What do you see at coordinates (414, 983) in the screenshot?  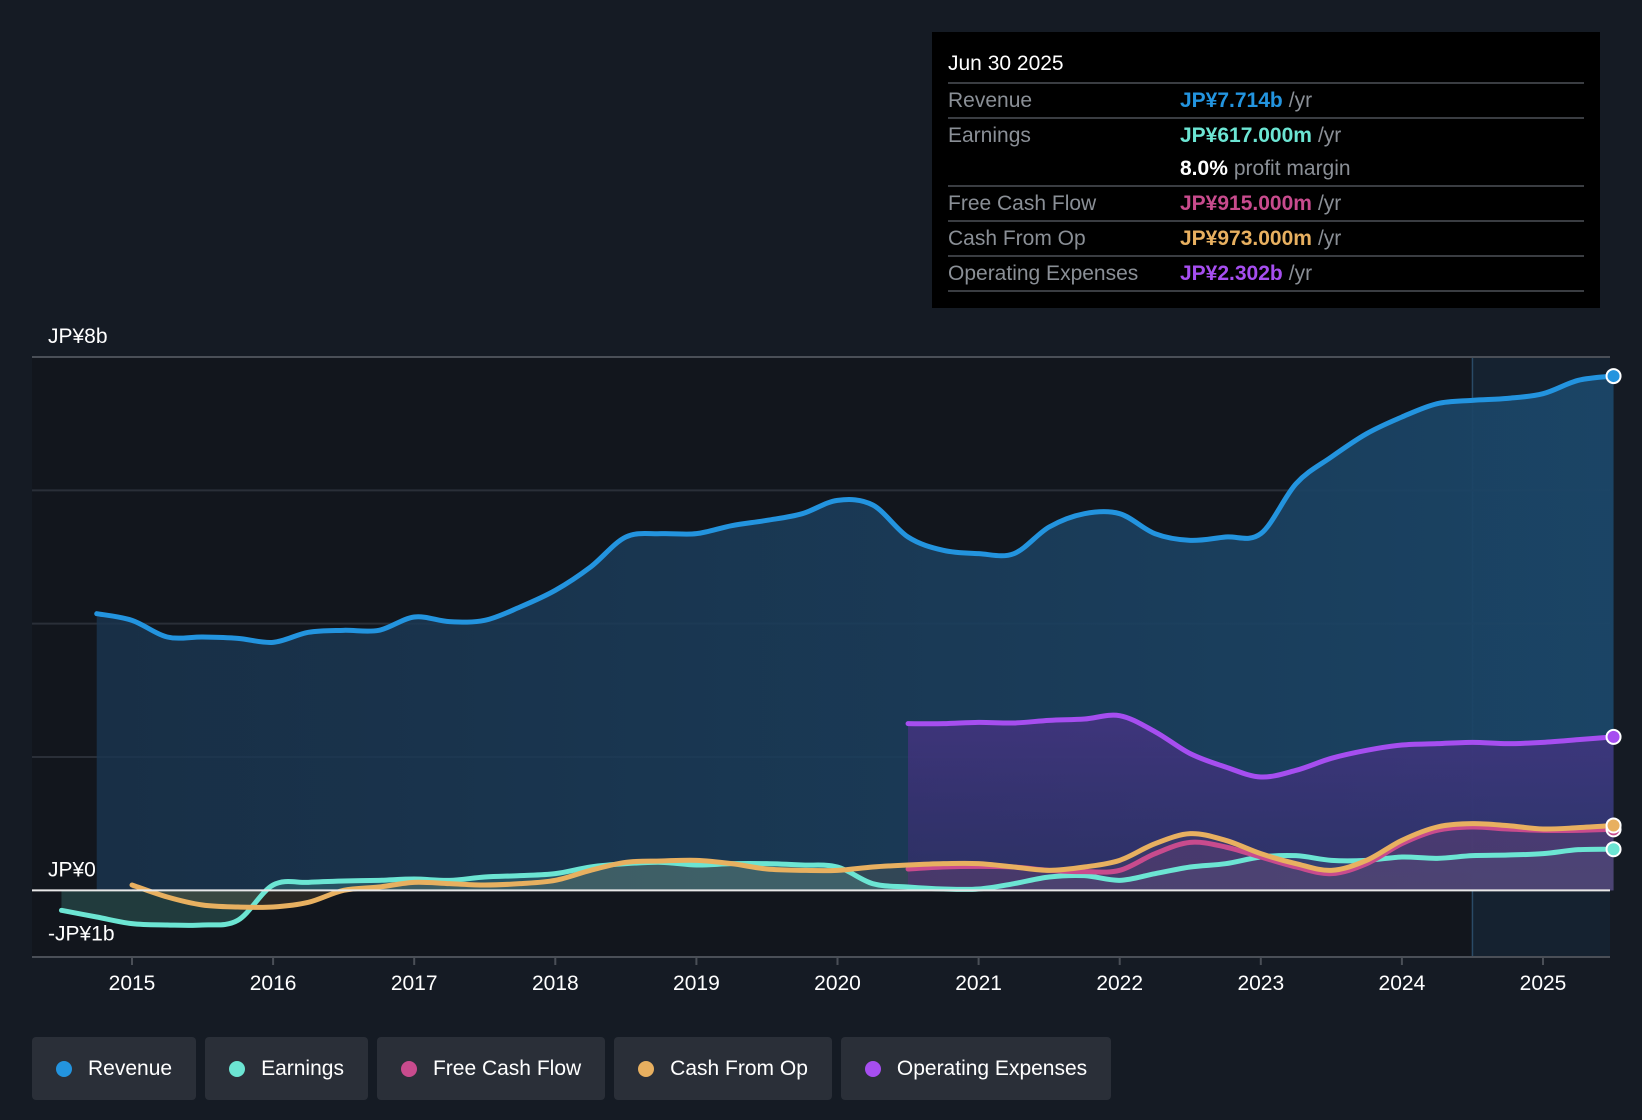 I see `x-tick-label: 2017` at bounding box center [414, 983].